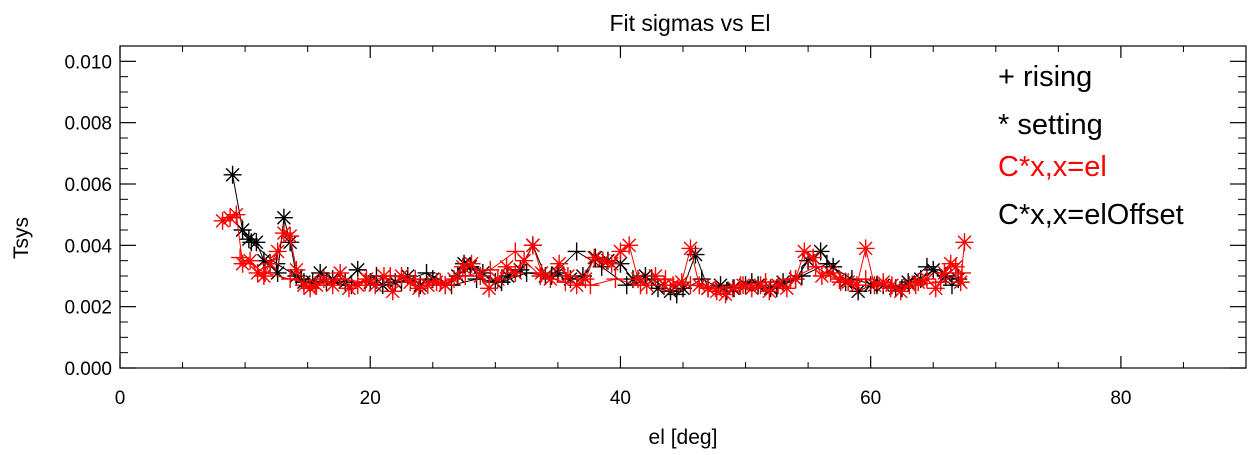  Describe the element at coordinates (88, 62) in the screenshot. I see `y-tick-label: 0.010` at that location.